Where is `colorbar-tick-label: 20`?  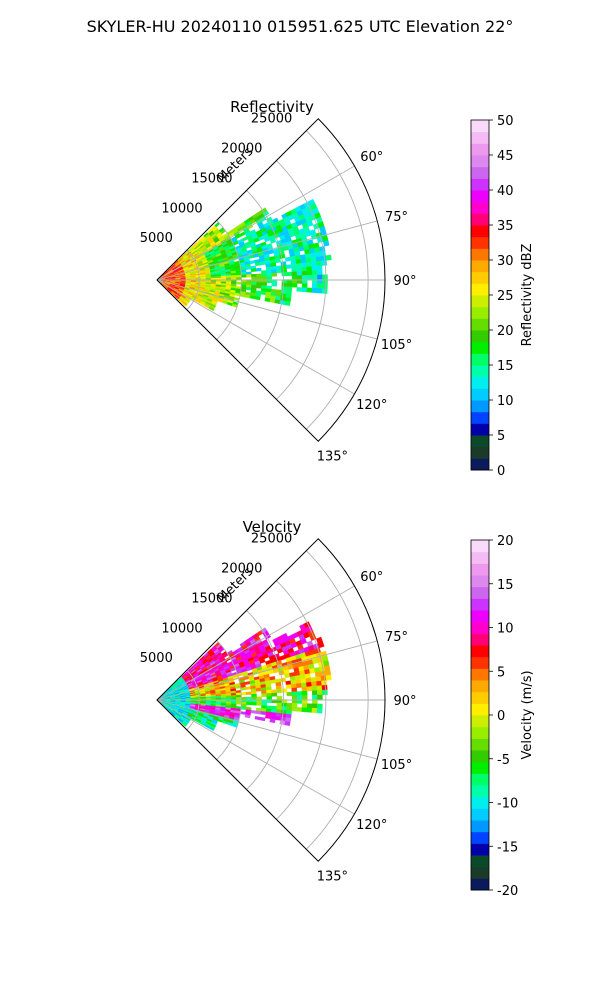 colorbar-tick-label: 20 is located at coordinates (505, 331).